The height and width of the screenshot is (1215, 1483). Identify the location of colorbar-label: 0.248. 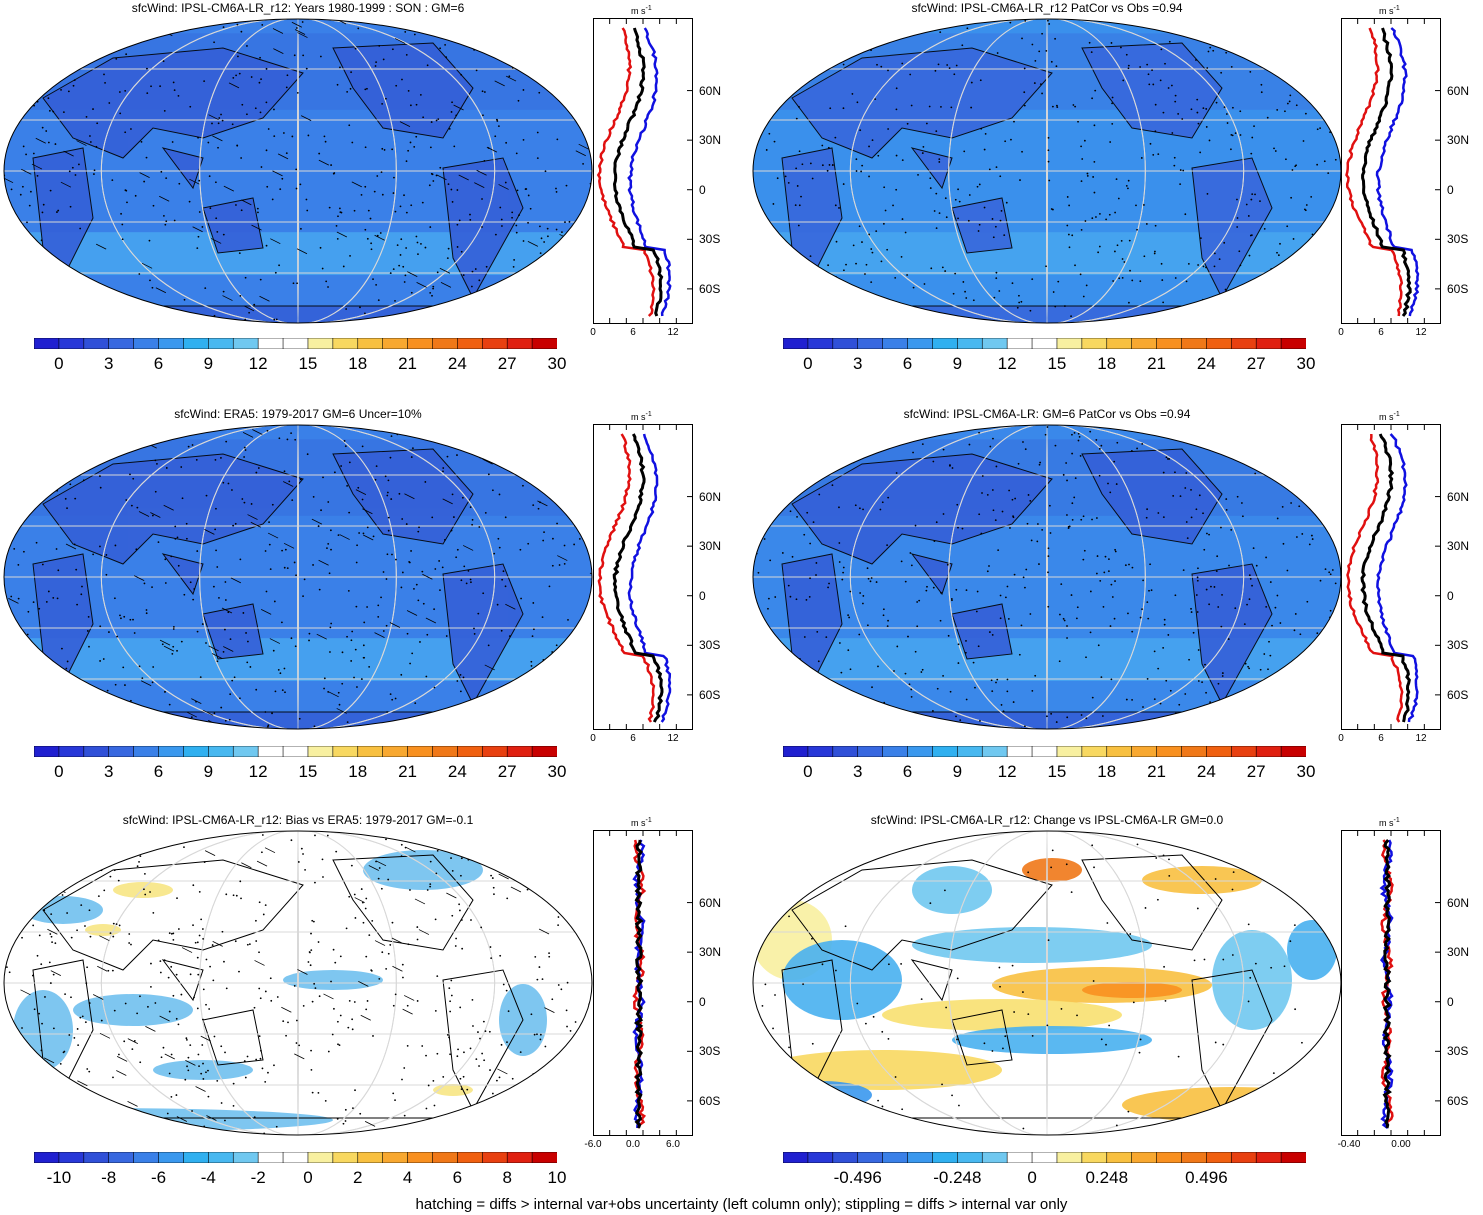
(1107, 1177).